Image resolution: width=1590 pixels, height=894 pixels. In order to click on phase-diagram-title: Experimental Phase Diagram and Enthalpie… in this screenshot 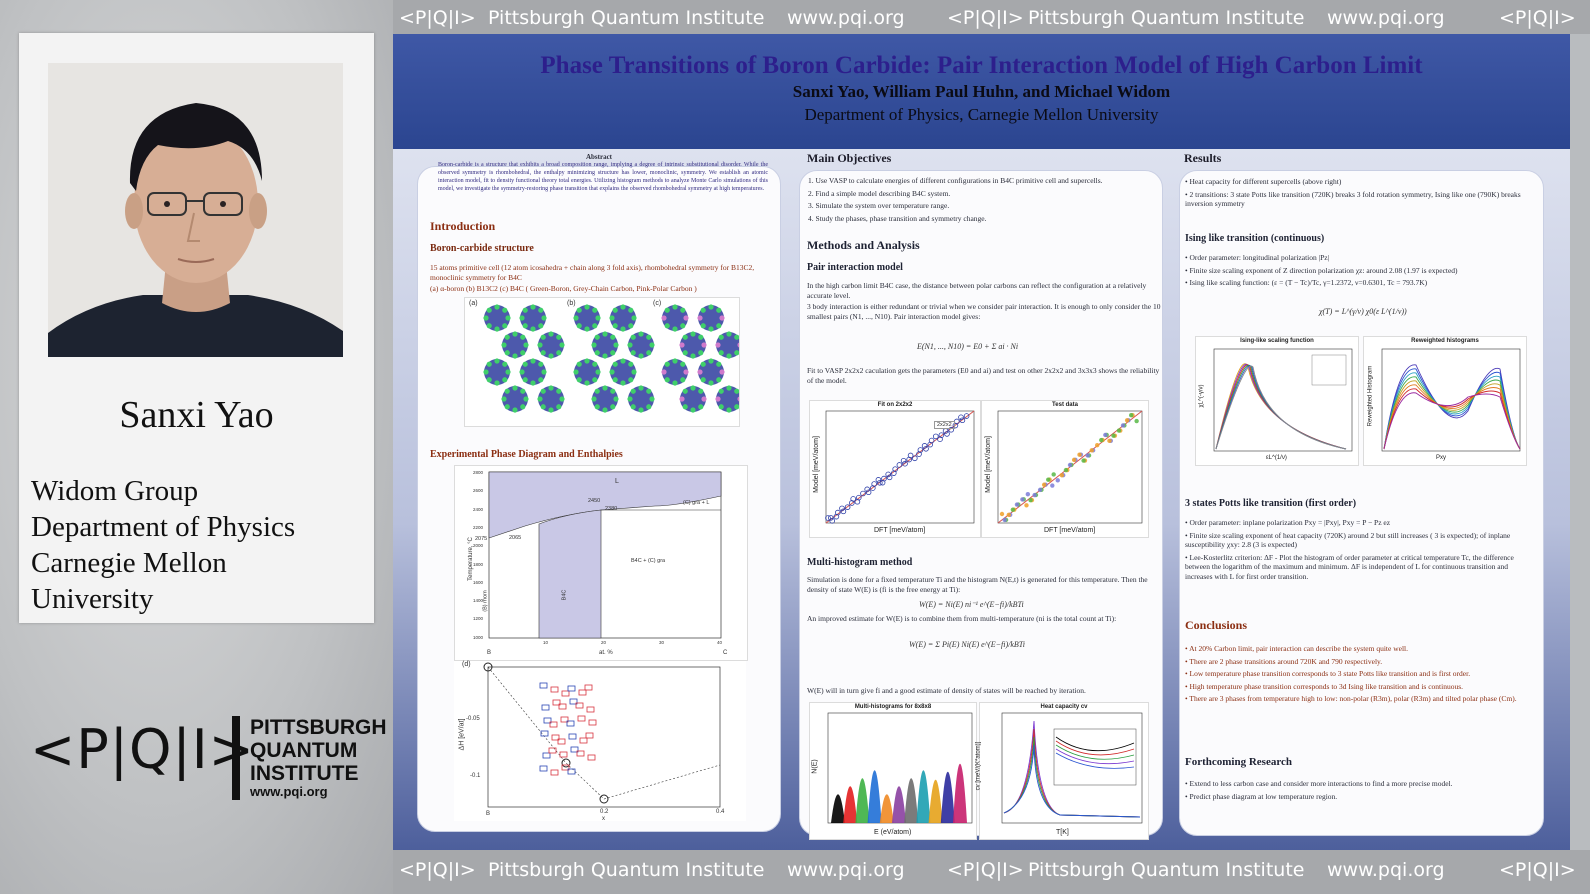, I will do `click(526, 454)`.